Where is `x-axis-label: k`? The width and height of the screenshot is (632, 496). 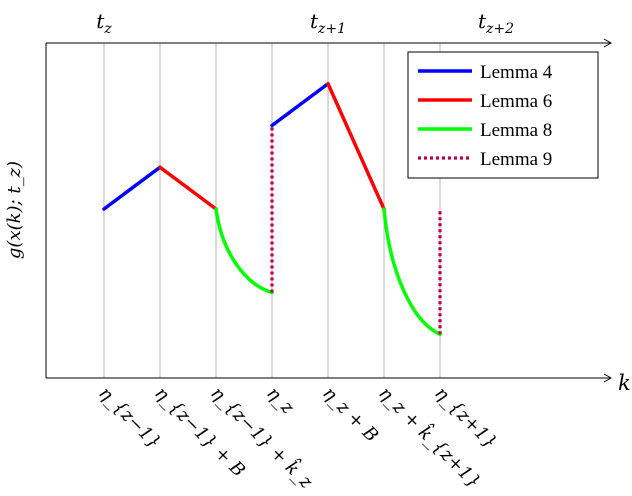 x-axis-label: k is located at coordinates (624, 383).